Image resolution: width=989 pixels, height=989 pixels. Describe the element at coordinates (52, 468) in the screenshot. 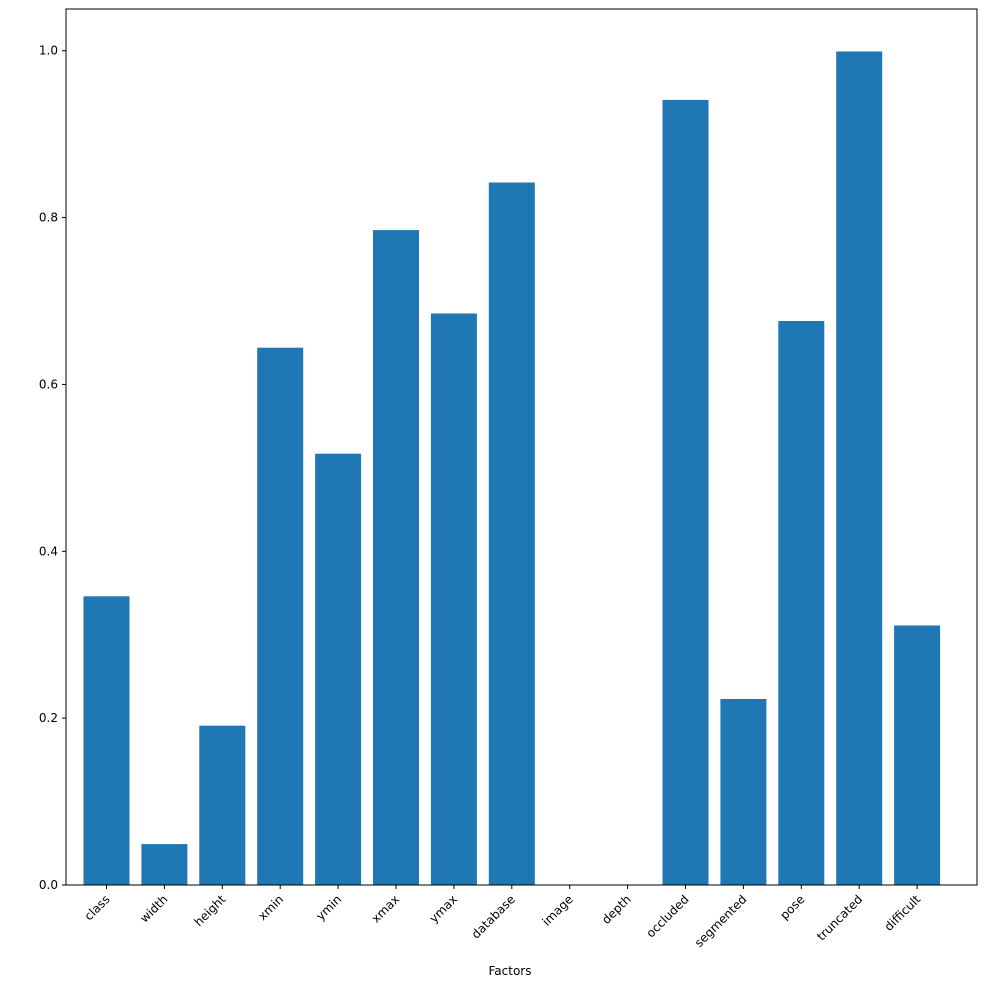

I see `y-axis-ticks: 0.0 0.2 0.4 0.6 0.8 1.0` at that location.